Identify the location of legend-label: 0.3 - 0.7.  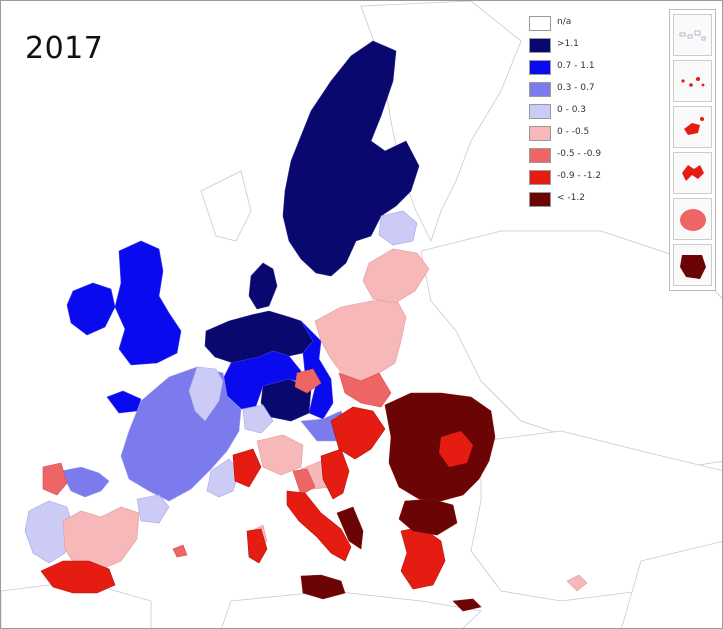
(576, 88).